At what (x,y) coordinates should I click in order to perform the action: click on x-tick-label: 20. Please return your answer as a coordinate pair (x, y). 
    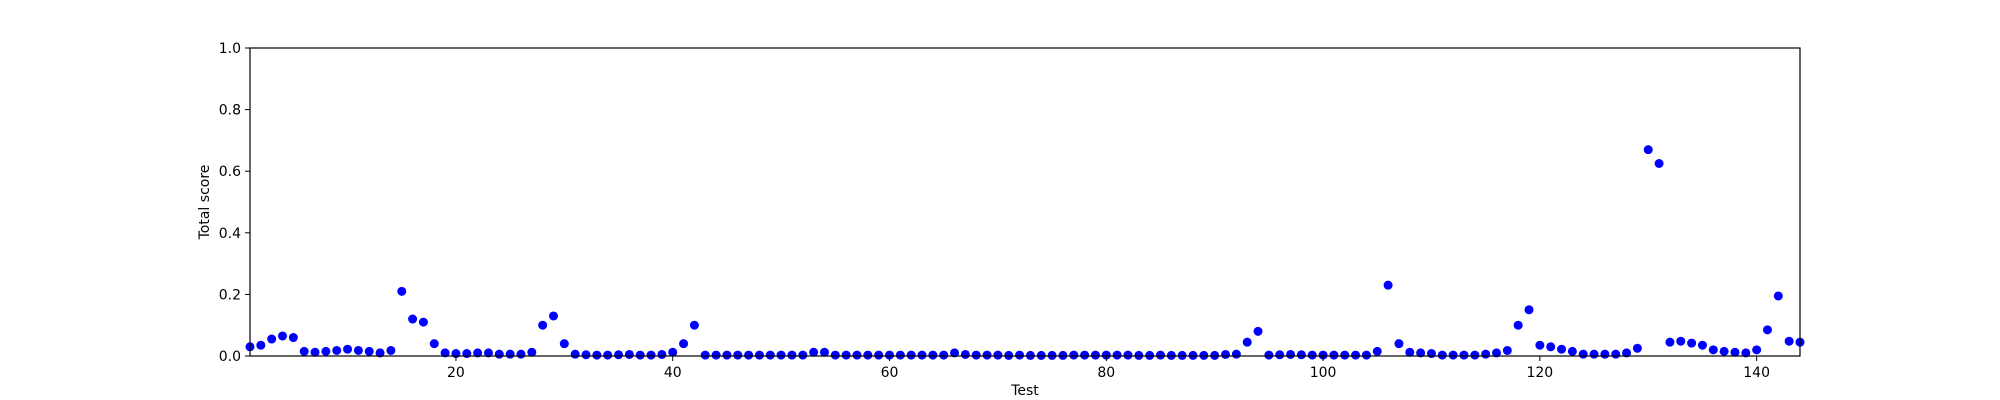
    Looking at the image, I should click on (456, 373).